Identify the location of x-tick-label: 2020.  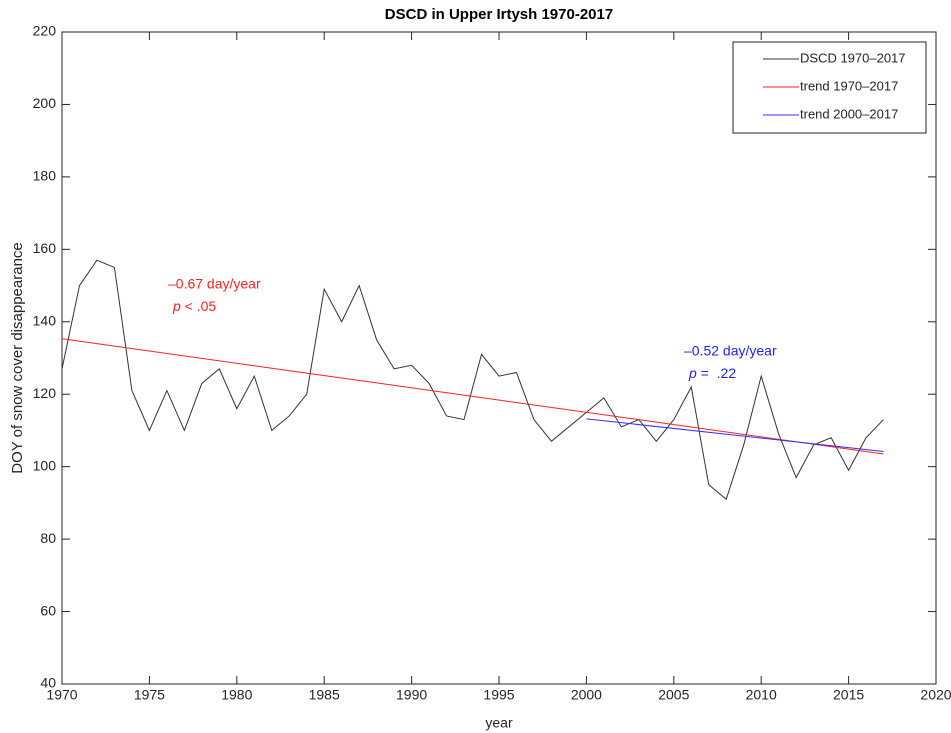
(935, 695).